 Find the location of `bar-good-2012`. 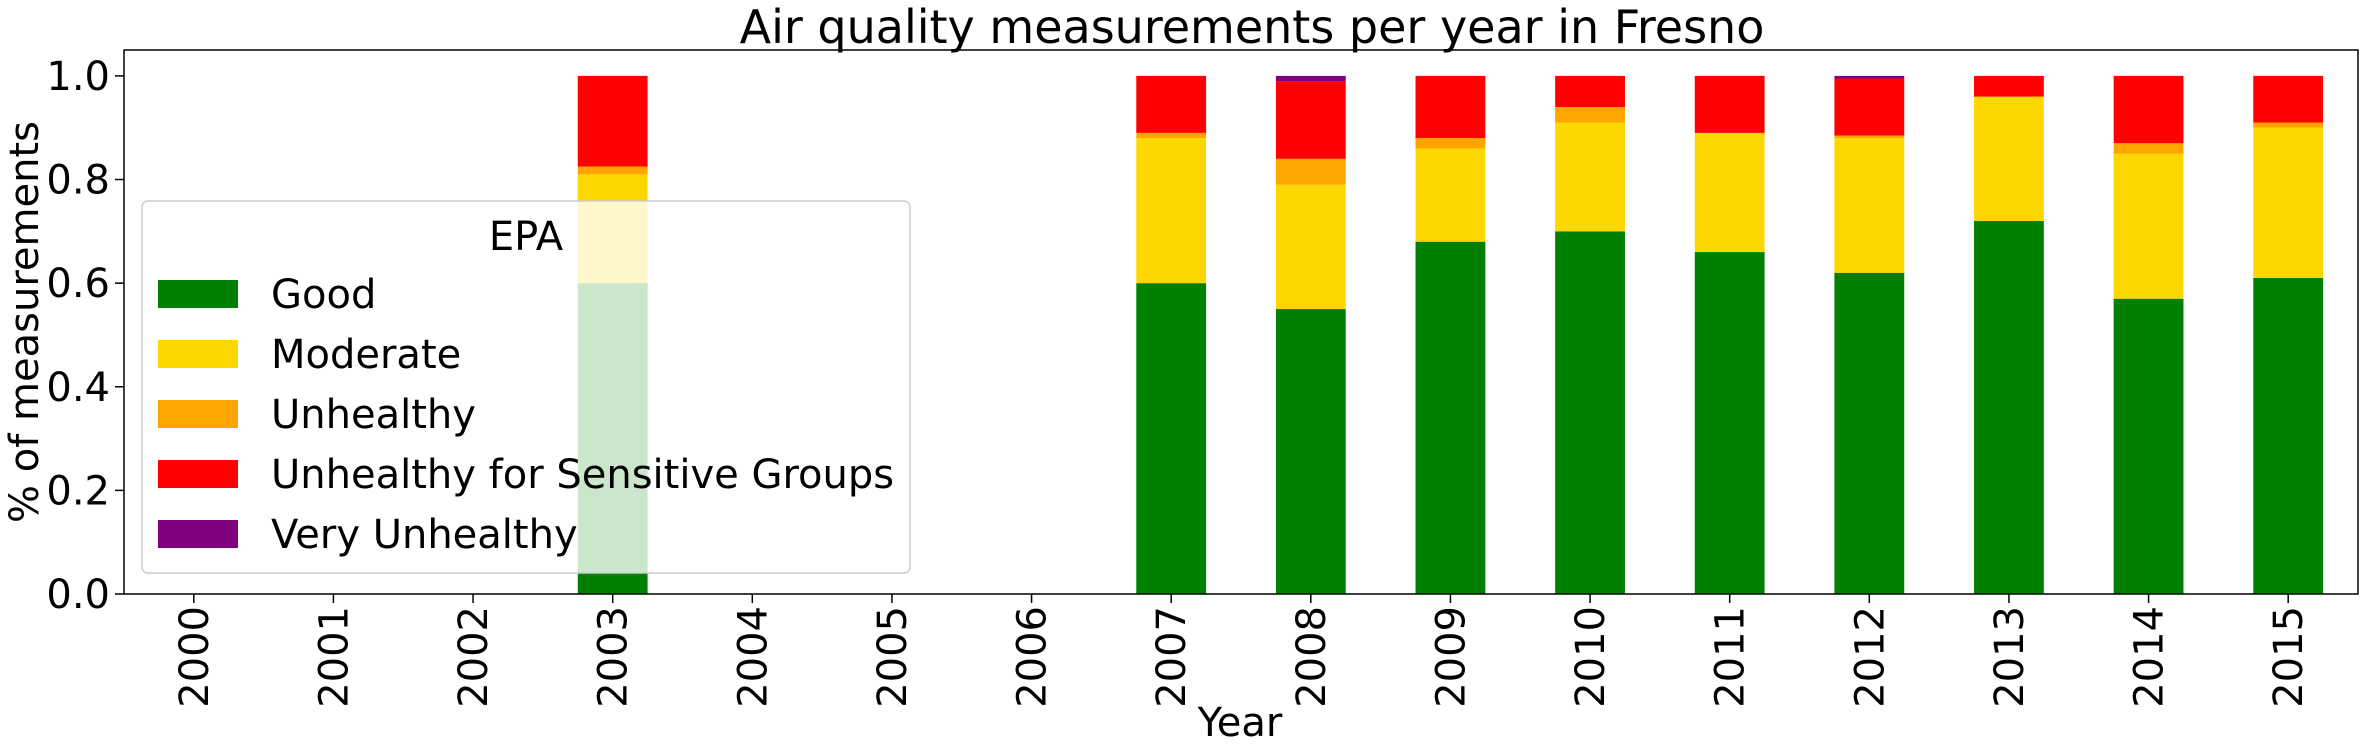

bar-good-2012 is located at coordinates (1869, 433).